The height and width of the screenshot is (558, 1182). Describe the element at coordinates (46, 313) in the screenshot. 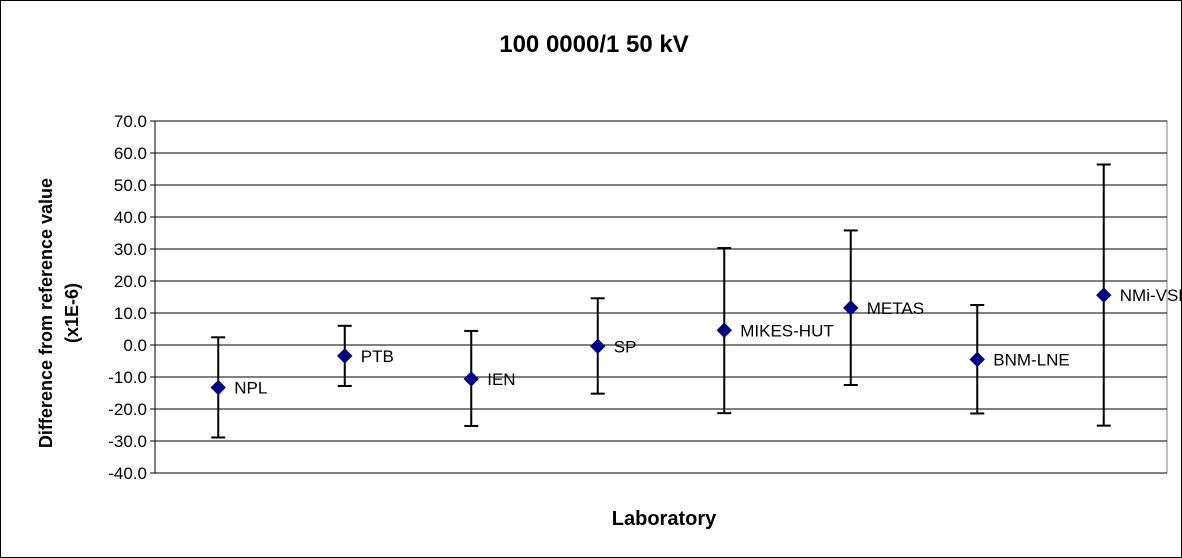

I see `y-axis-label-line-1: Difference from reference value` at that location.